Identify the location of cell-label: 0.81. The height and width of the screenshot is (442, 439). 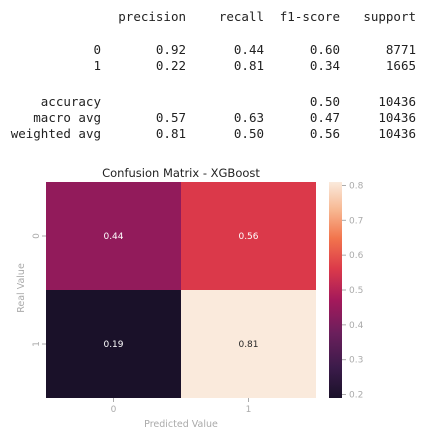
(248, 345).